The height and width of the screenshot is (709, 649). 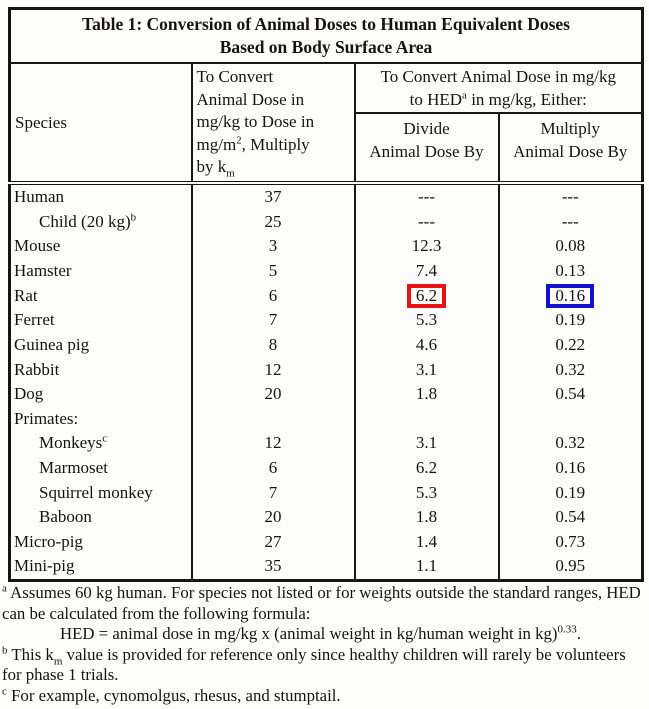 What do you see at coordinates (26, 295) in the screenshot?
I see `species-cell: Rat` at bounding box center [26, 295].